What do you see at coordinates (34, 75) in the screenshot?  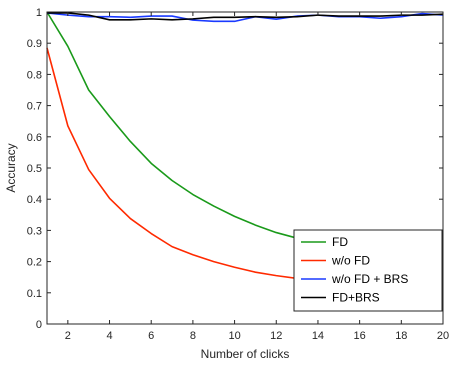 I see `y-tick-label: 0.8` at bounding box center [34, 75].